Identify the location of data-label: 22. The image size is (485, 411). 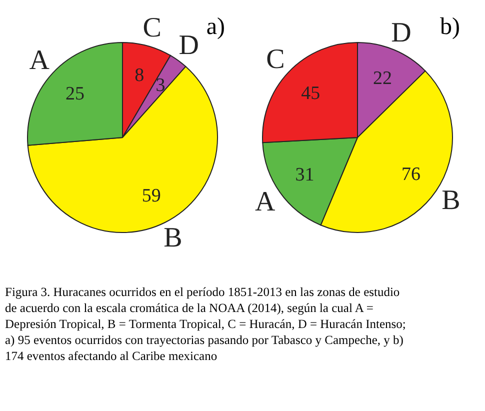
(382, 78).